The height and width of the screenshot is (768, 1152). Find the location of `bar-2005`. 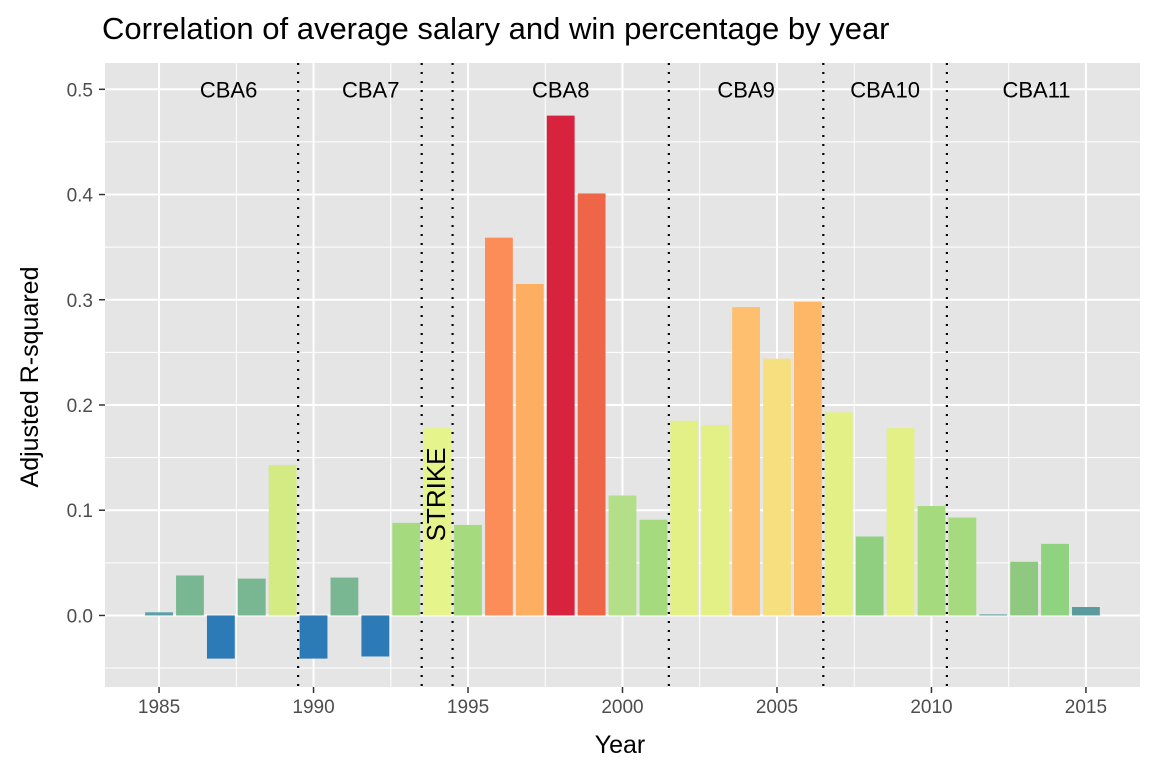

bar-2005 is located at coordinates (777, 487).